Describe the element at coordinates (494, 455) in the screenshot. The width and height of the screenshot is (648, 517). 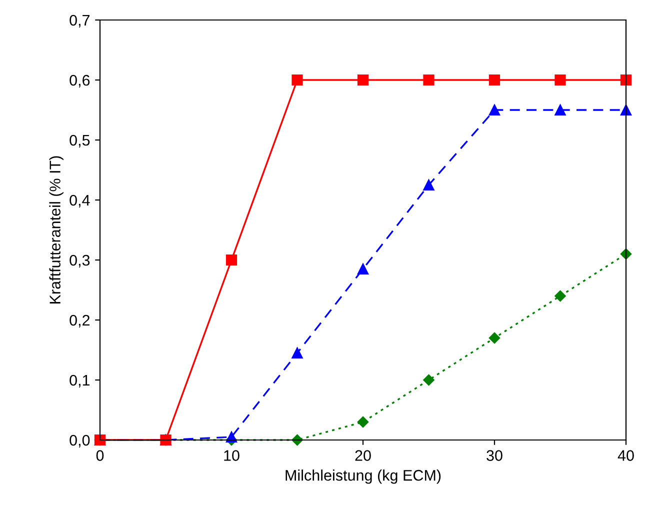
I see `x-tick-label: 30` at that location.